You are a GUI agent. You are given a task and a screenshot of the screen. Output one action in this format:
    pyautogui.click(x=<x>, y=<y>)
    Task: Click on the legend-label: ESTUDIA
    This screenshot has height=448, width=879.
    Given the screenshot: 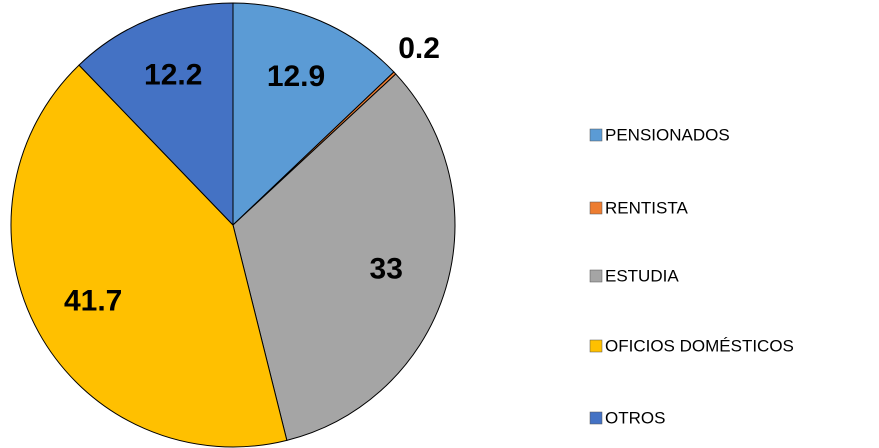 What is the action you would take?
    pyautogui.click(x=642, y=275)
    